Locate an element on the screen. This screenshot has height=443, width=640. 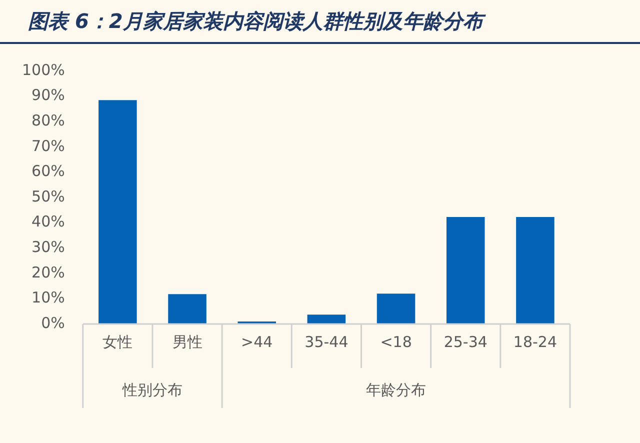
y-tick-label: 60% is located at coordinates (48, 171).